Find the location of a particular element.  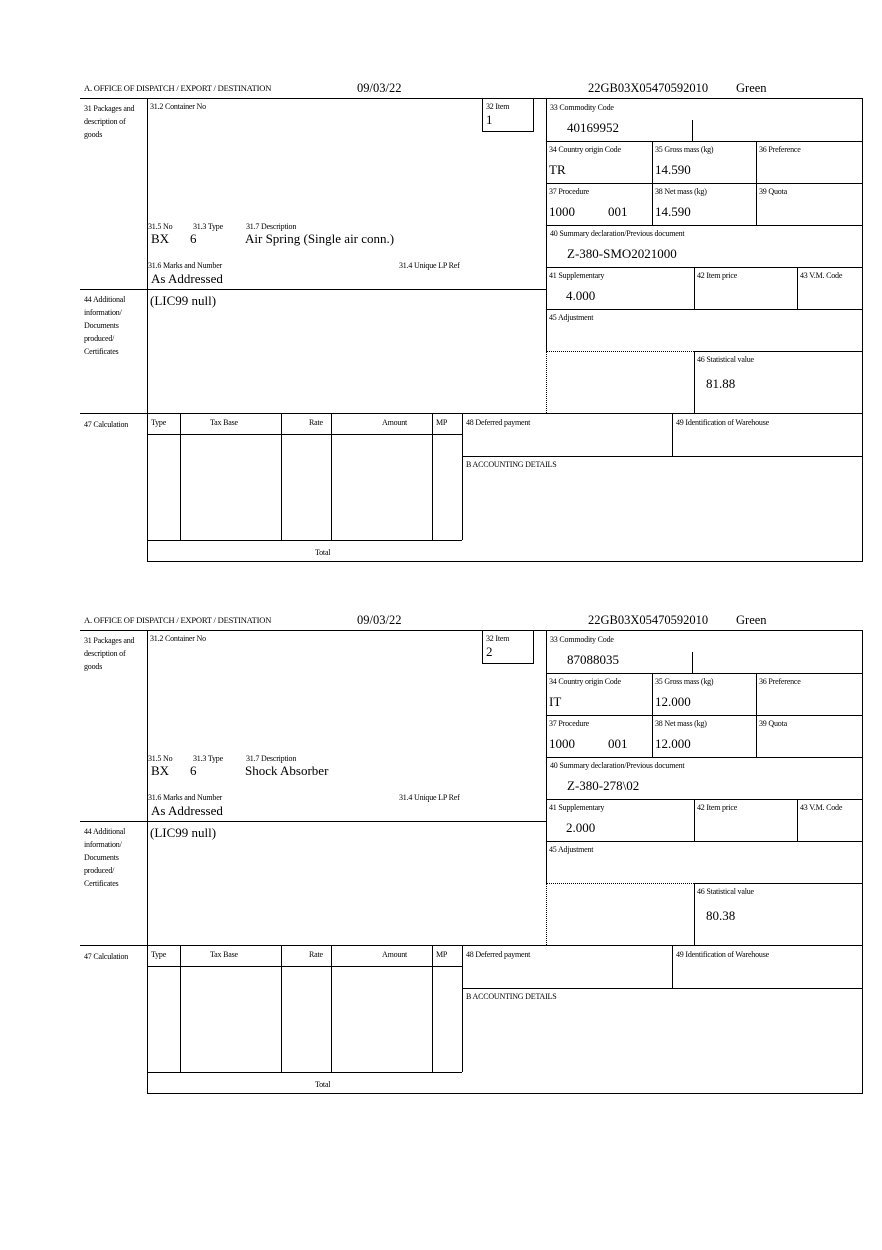

item-number: 1 is located at coordinates (489, 119).